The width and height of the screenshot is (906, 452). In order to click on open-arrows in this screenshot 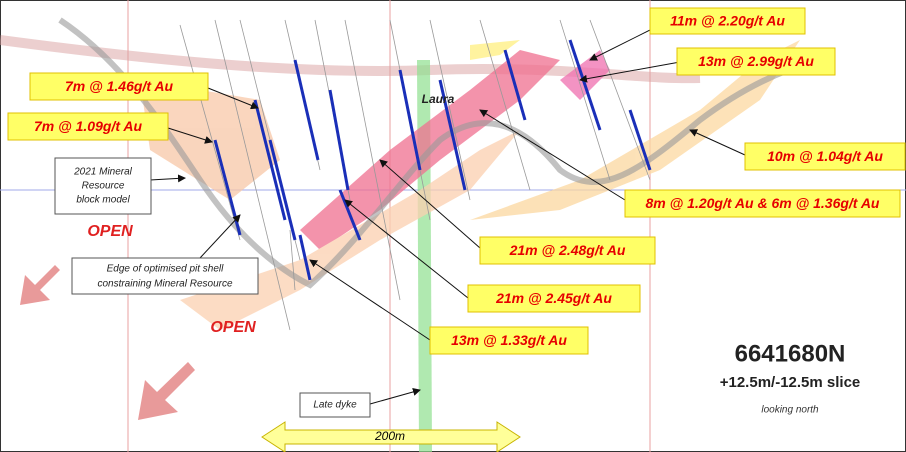, I will do `click(107, 342)`.